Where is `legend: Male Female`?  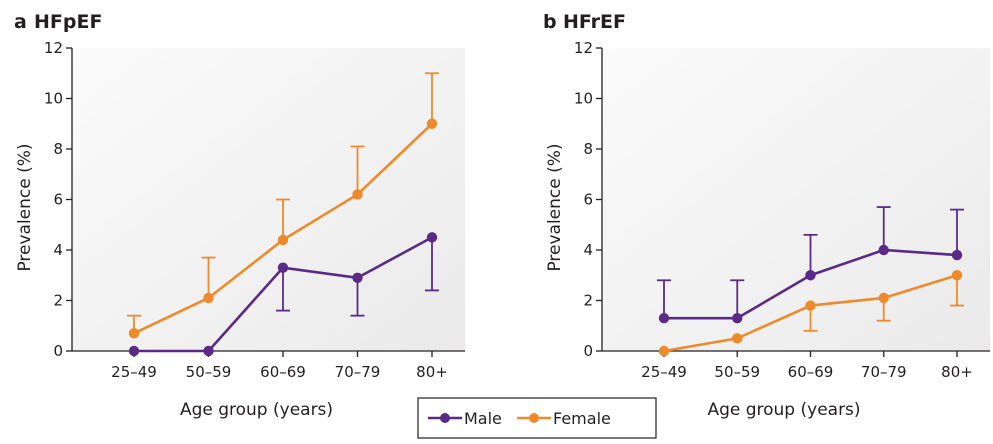
legend: Male Female is located at coordinates (537, 418).